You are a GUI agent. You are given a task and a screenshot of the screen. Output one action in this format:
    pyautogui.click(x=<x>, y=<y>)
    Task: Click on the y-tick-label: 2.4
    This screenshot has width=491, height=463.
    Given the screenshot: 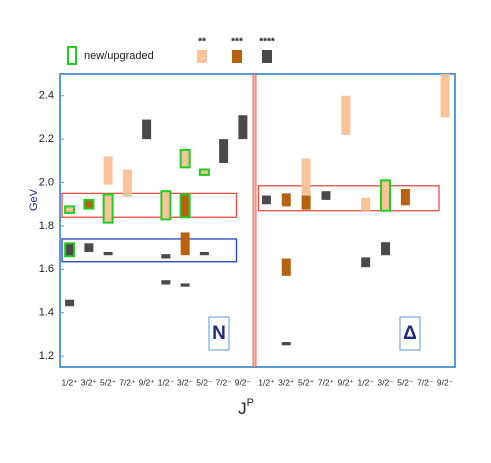 What is the action you would take?
    pyautogui.click(x=46, y=96)
    